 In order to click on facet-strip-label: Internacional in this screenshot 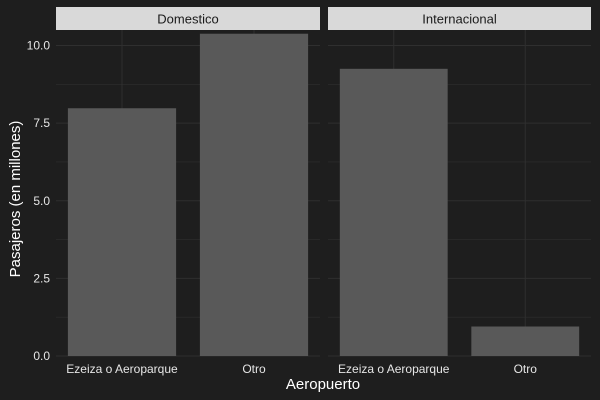, I will do `click(459, 19)`.